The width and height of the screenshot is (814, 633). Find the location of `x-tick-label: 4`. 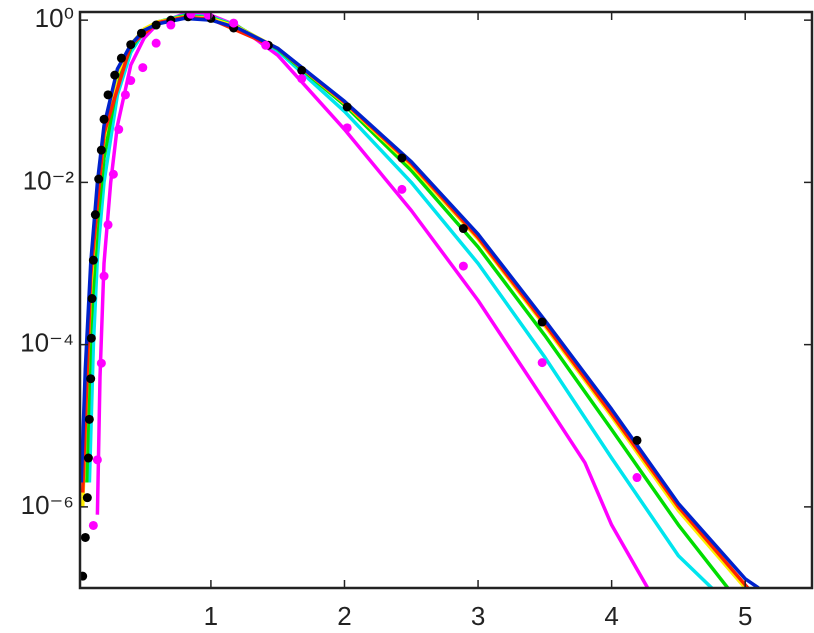

x-tick-label: 4 is located at coordinates (611, 616).